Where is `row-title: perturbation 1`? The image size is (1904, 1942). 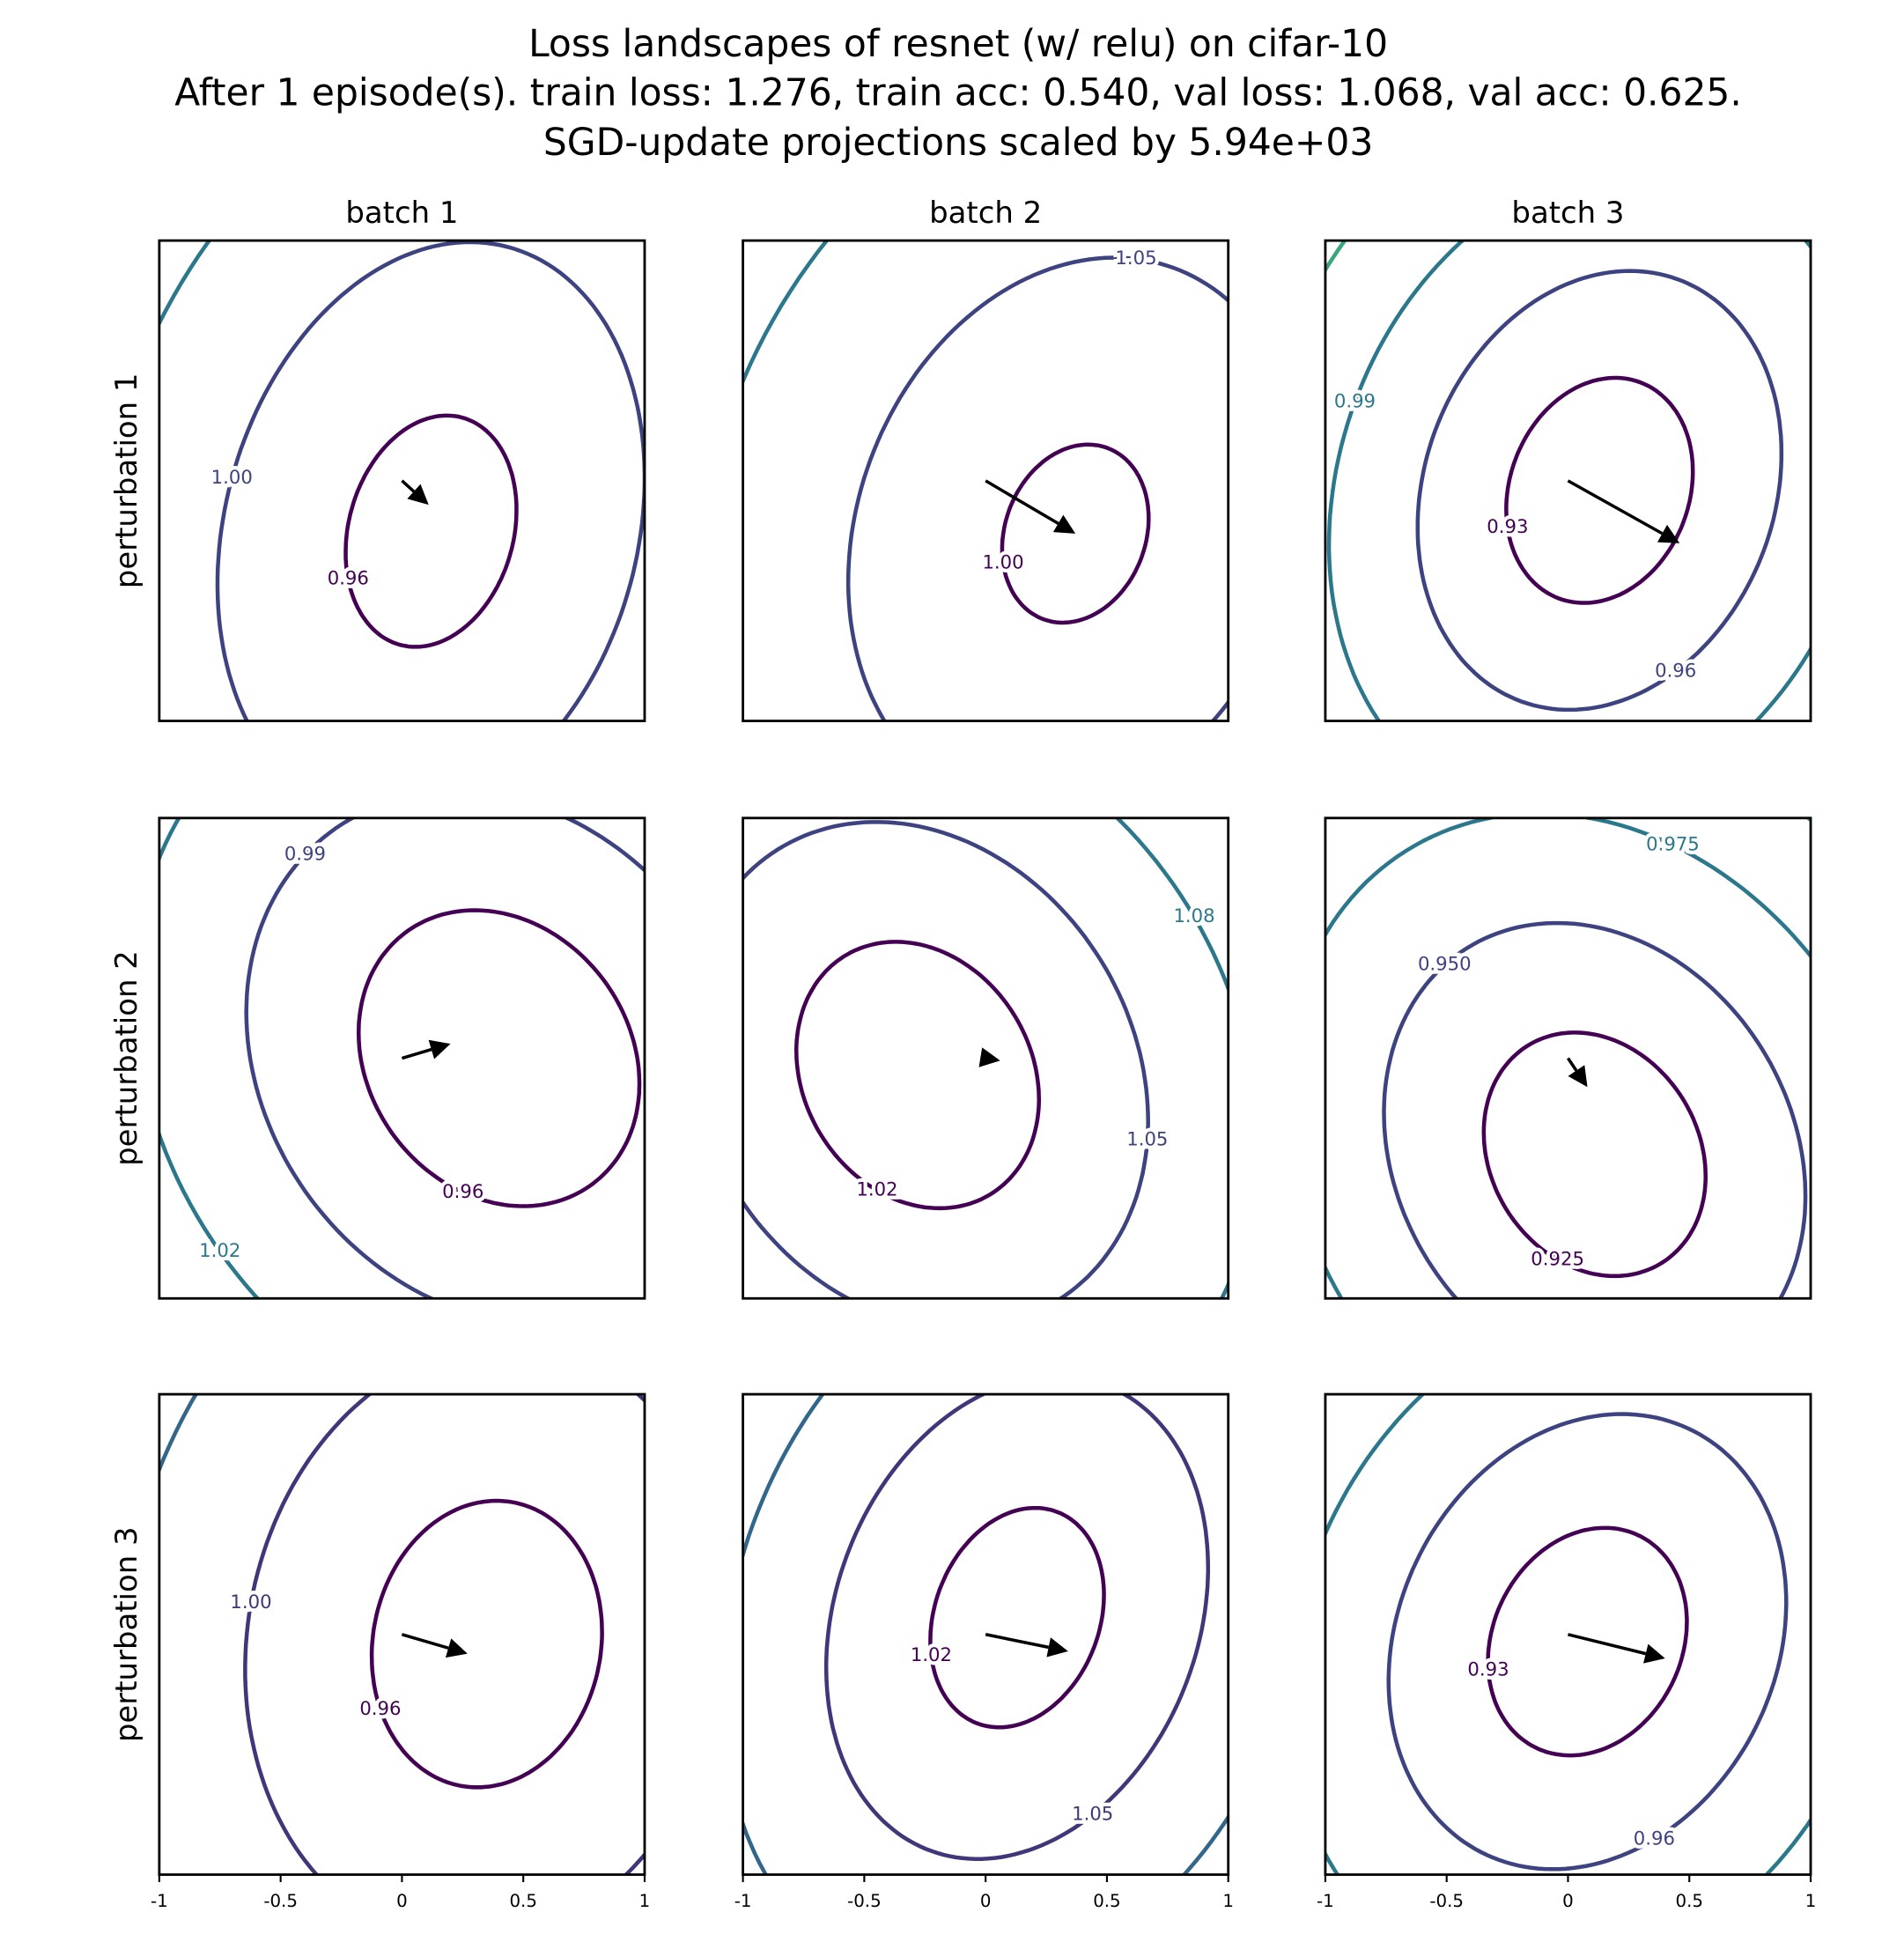
row-title: perturbation 1 is located at coordinates (126, 481).